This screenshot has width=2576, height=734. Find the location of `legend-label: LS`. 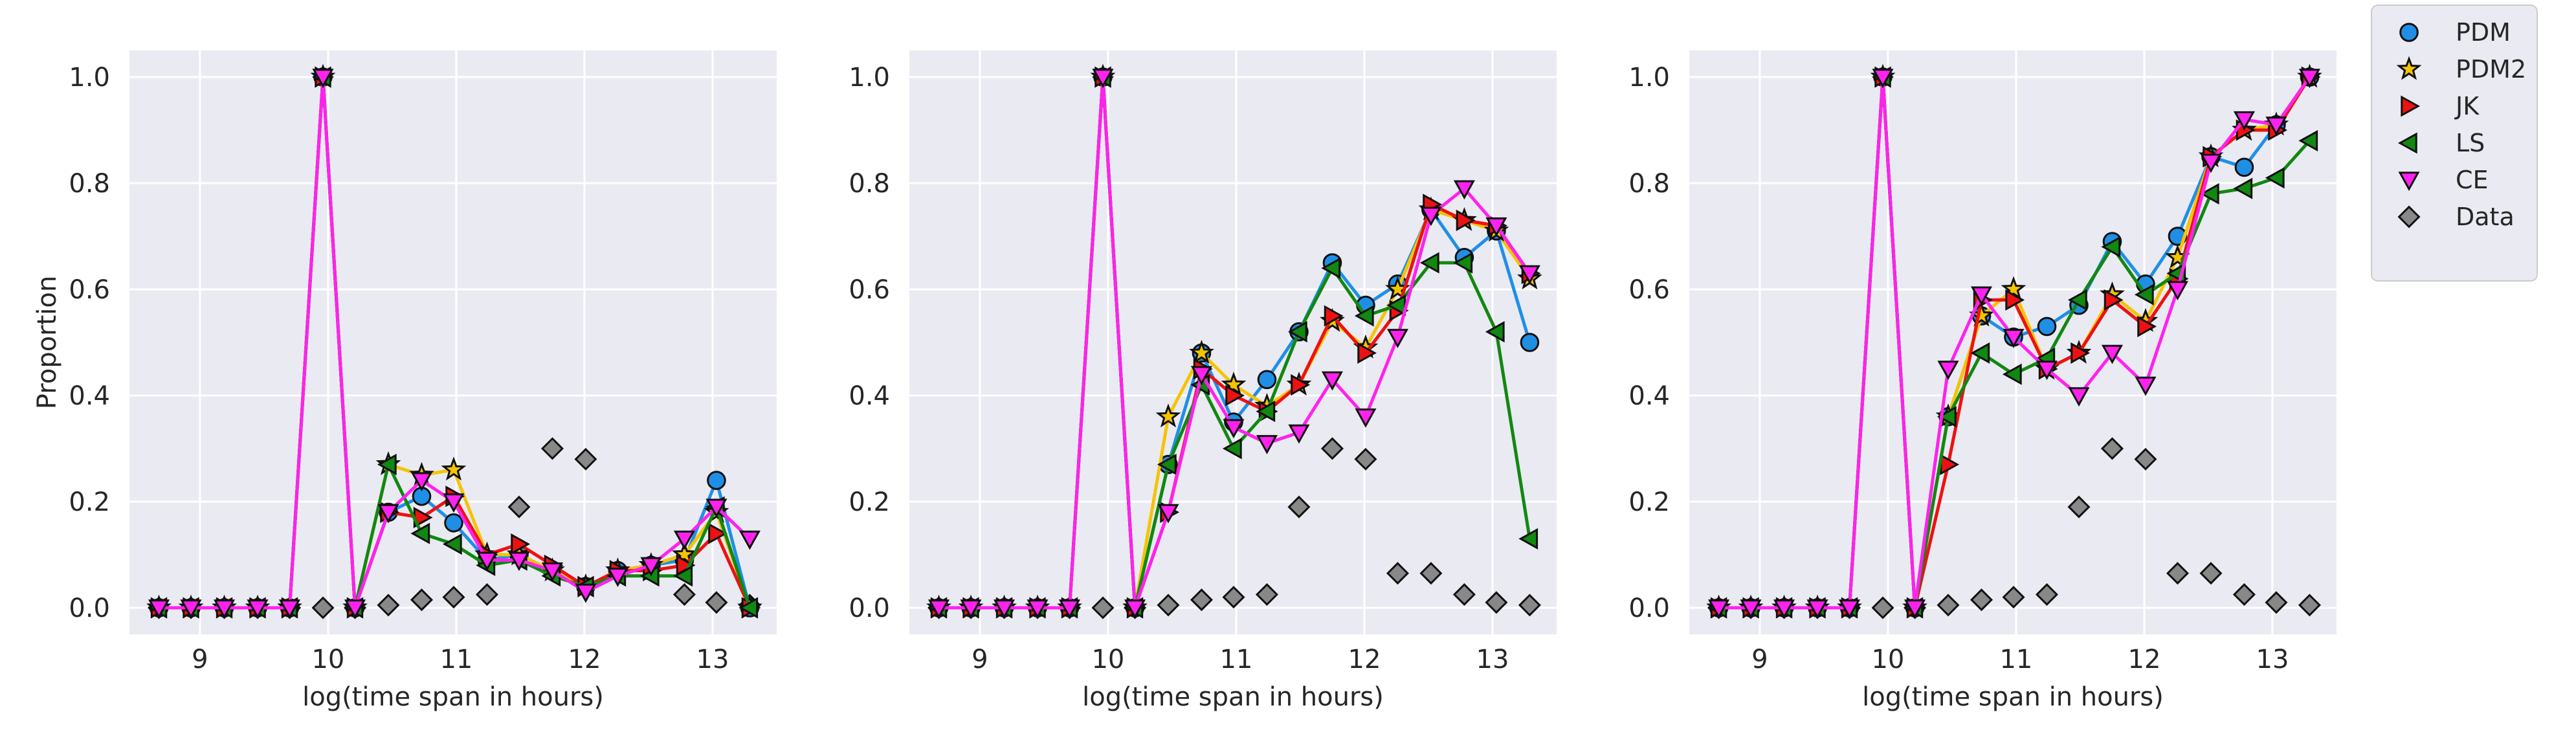

legend-label: LS is located at coordinates (2470, 143).